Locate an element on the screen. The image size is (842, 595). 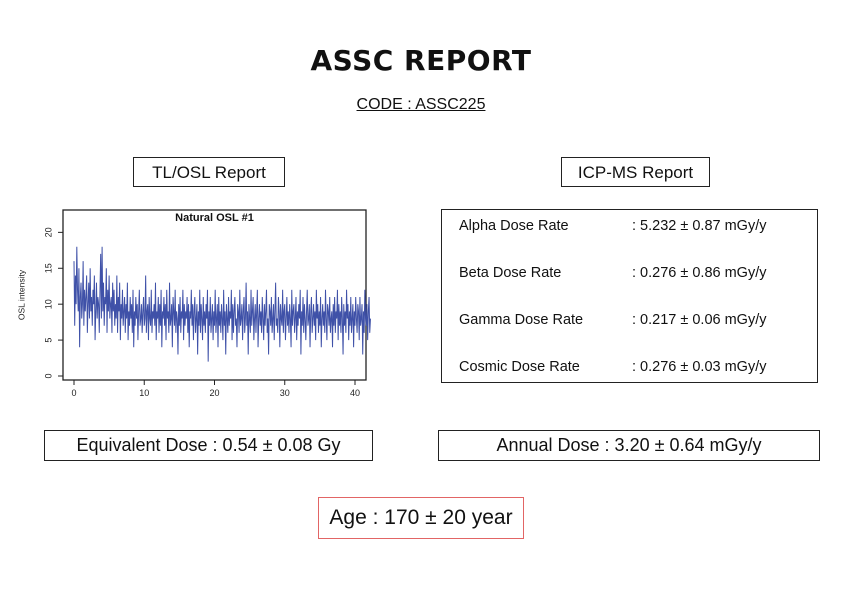
icpms-report-label: ICP-MS Report is located at coordinates (635, 172).